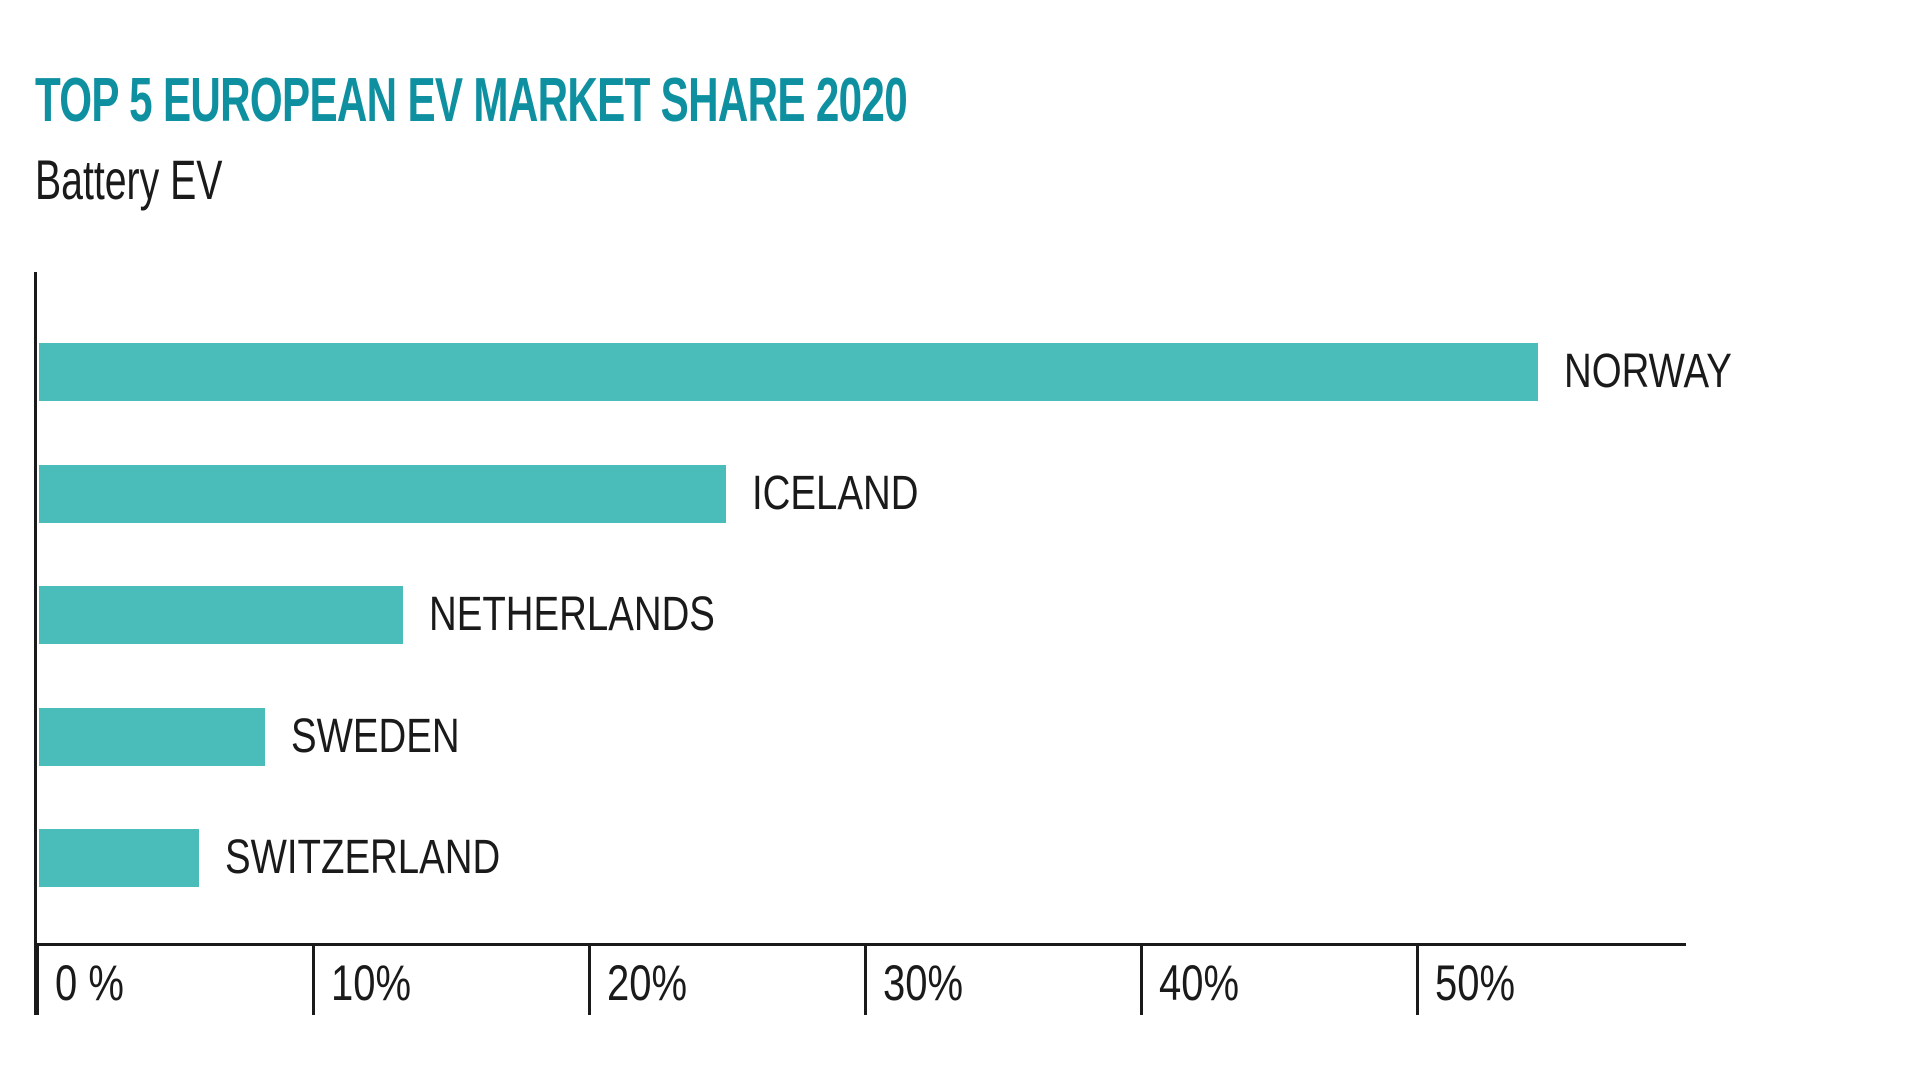  I want to click on x-tick-label-40: 40%, so click(1199, 983).